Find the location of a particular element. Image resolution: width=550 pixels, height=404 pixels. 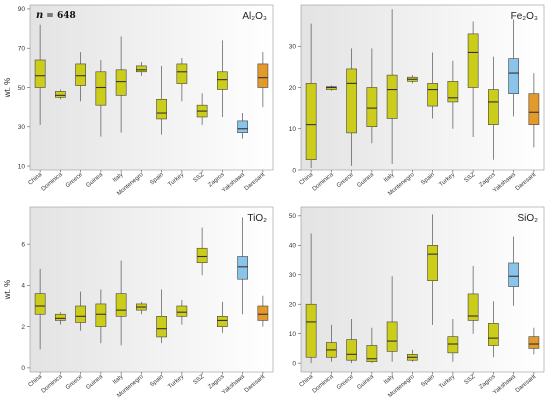

box-italy is located at coordinates (121, 84).